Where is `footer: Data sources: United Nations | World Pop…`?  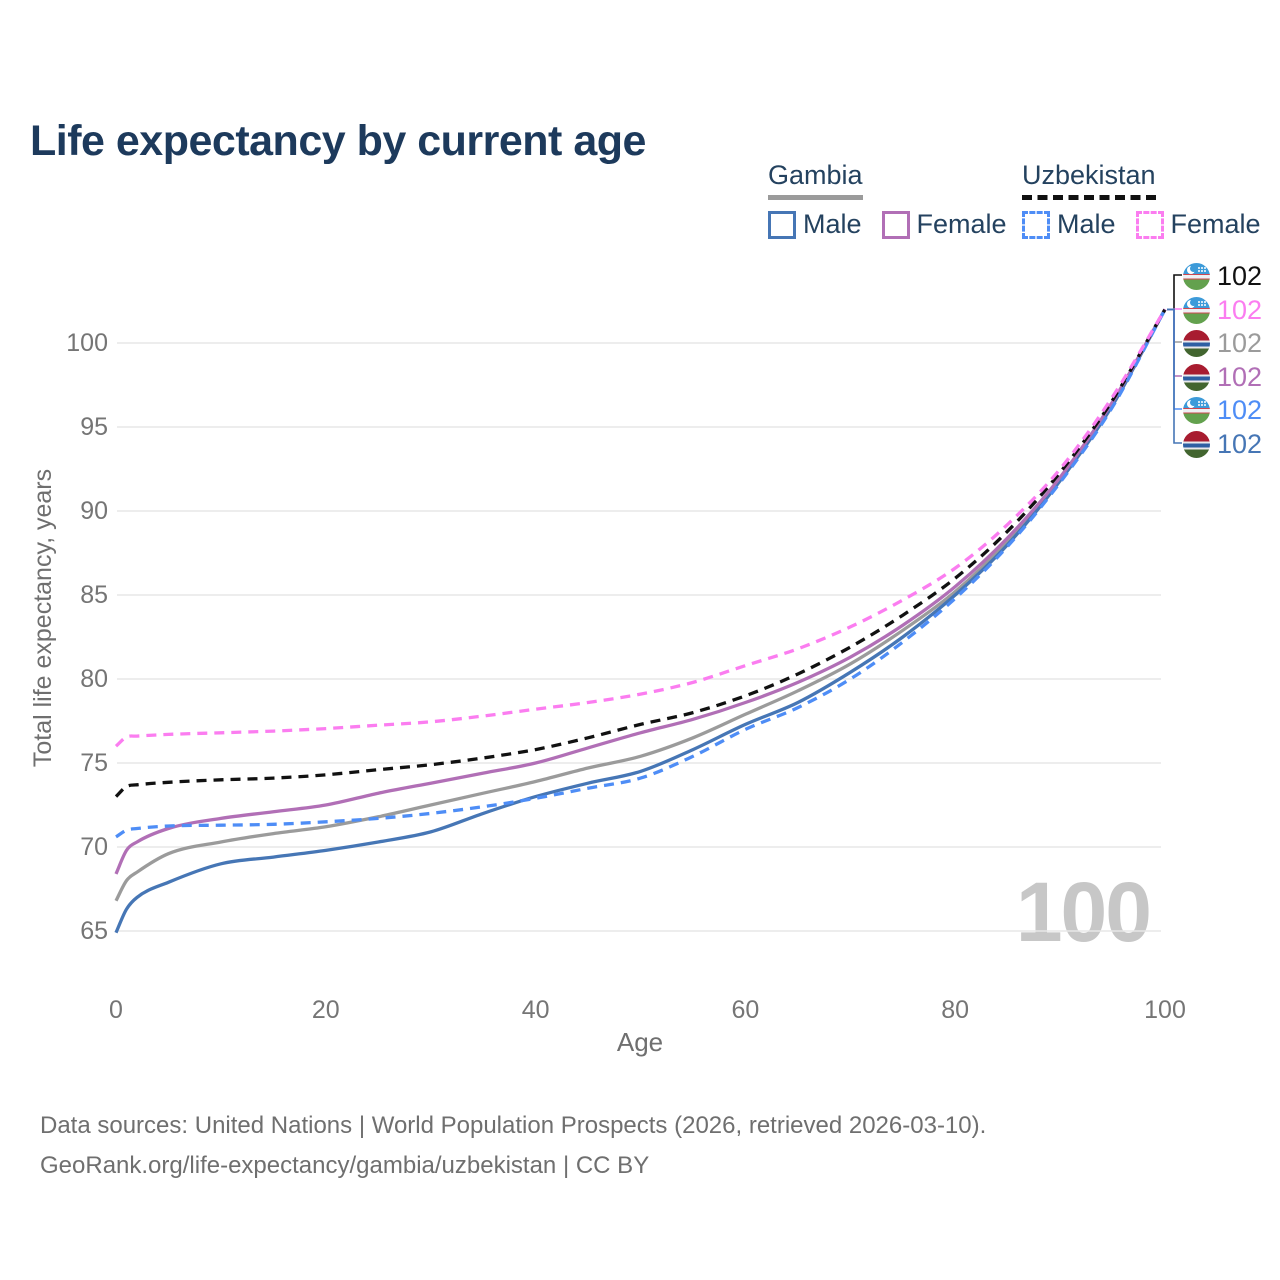
footer: Data sources: United Nations | World Pop… is located at coordinates (513, 1146).